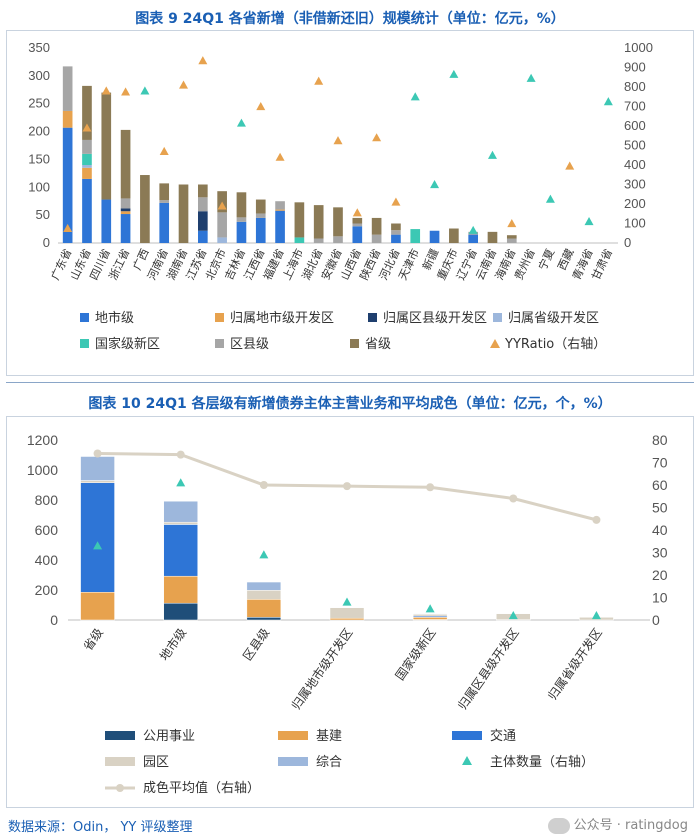  I want to click on chart1-y-tick: 50, so click(43, 214).